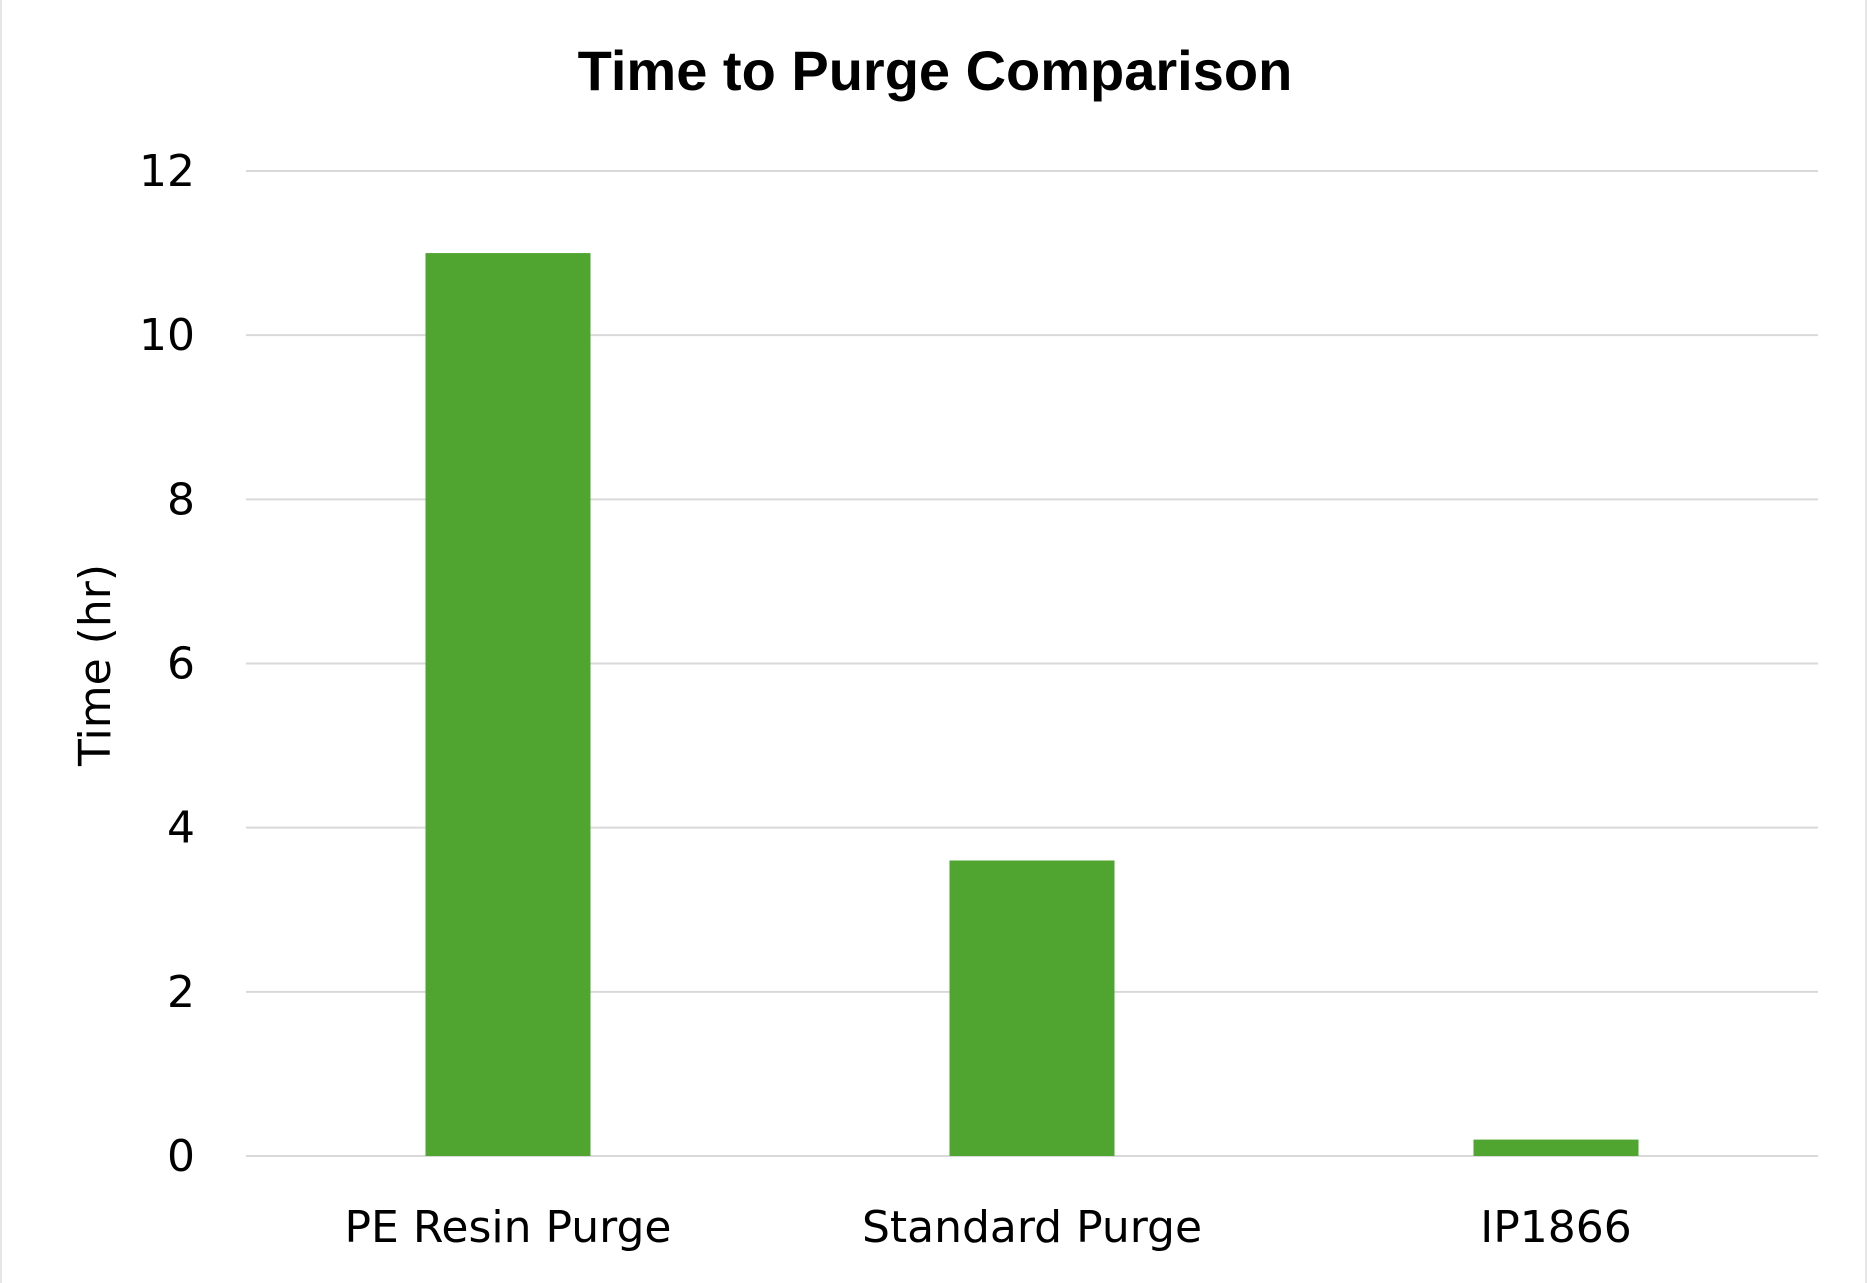  I want to click on y-axis-label: Time (hr), so click(95, 665).